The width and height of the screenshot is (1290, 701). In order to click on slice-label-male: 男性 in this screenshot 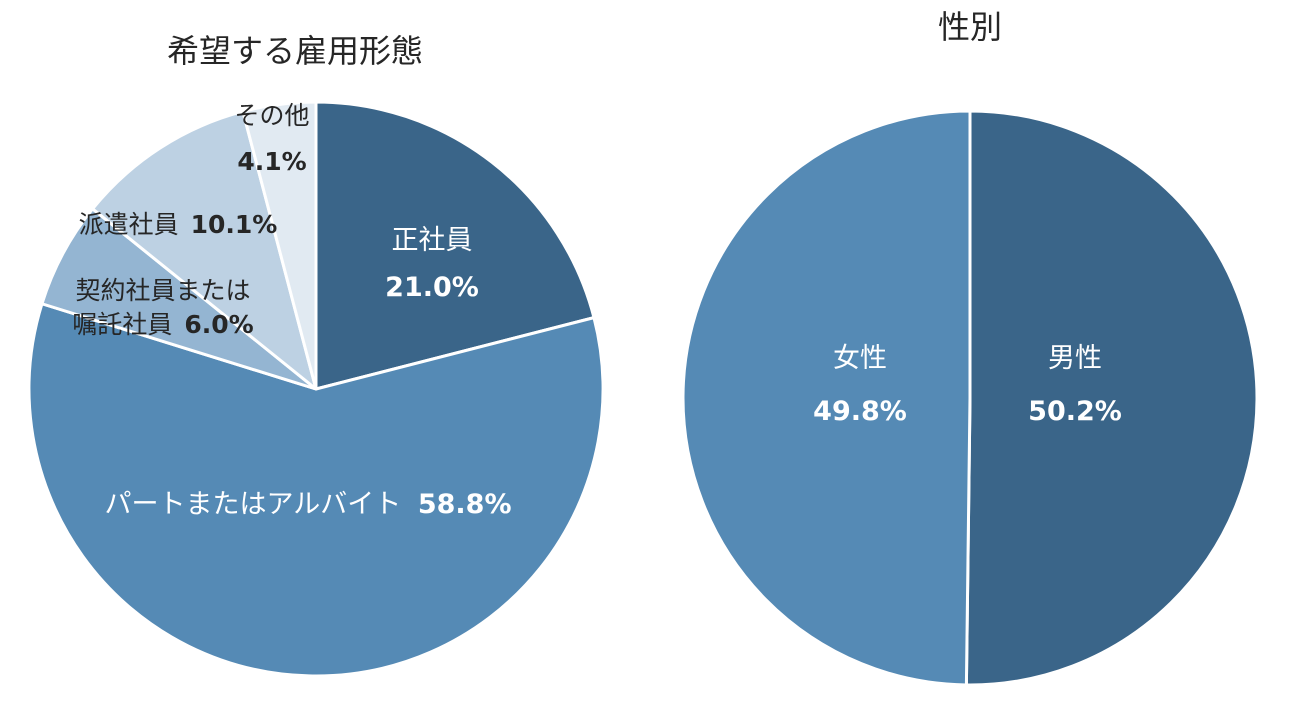, I will do `click(1075, 358)`.